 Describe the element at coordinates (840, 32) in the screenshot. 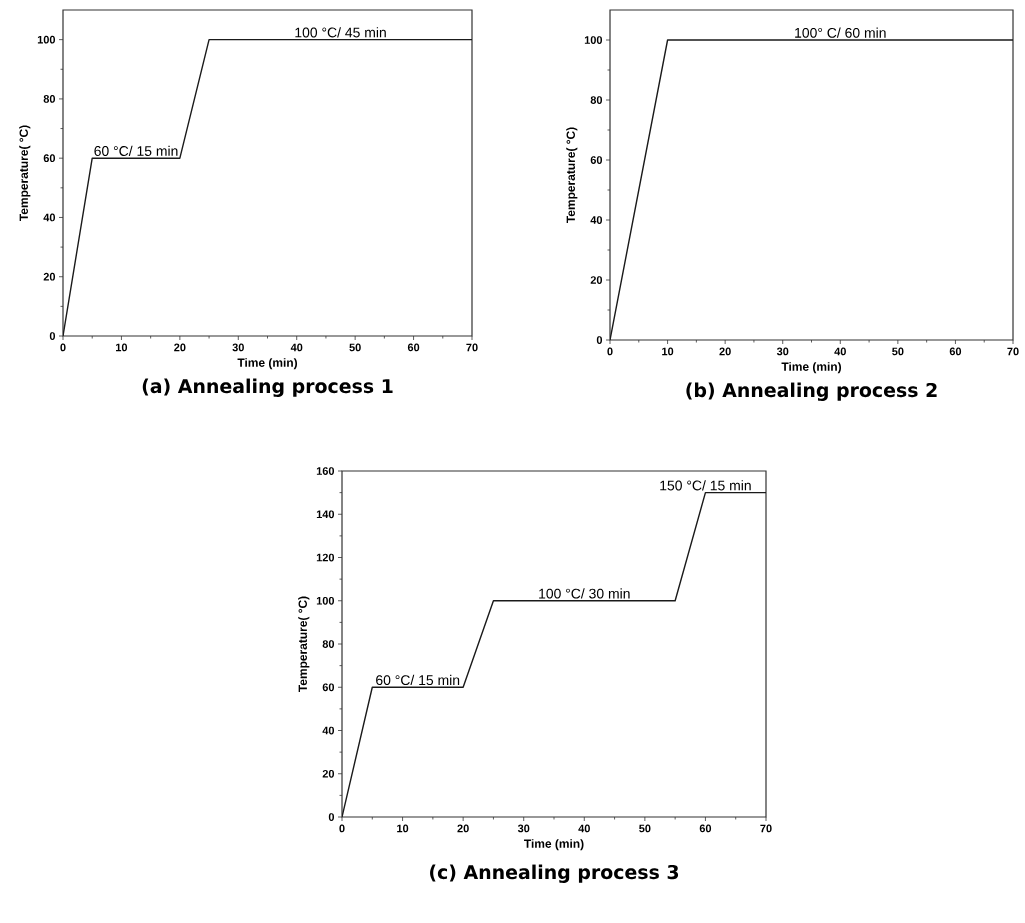

I see `annotation: 100° C/ 60 min` at that location.